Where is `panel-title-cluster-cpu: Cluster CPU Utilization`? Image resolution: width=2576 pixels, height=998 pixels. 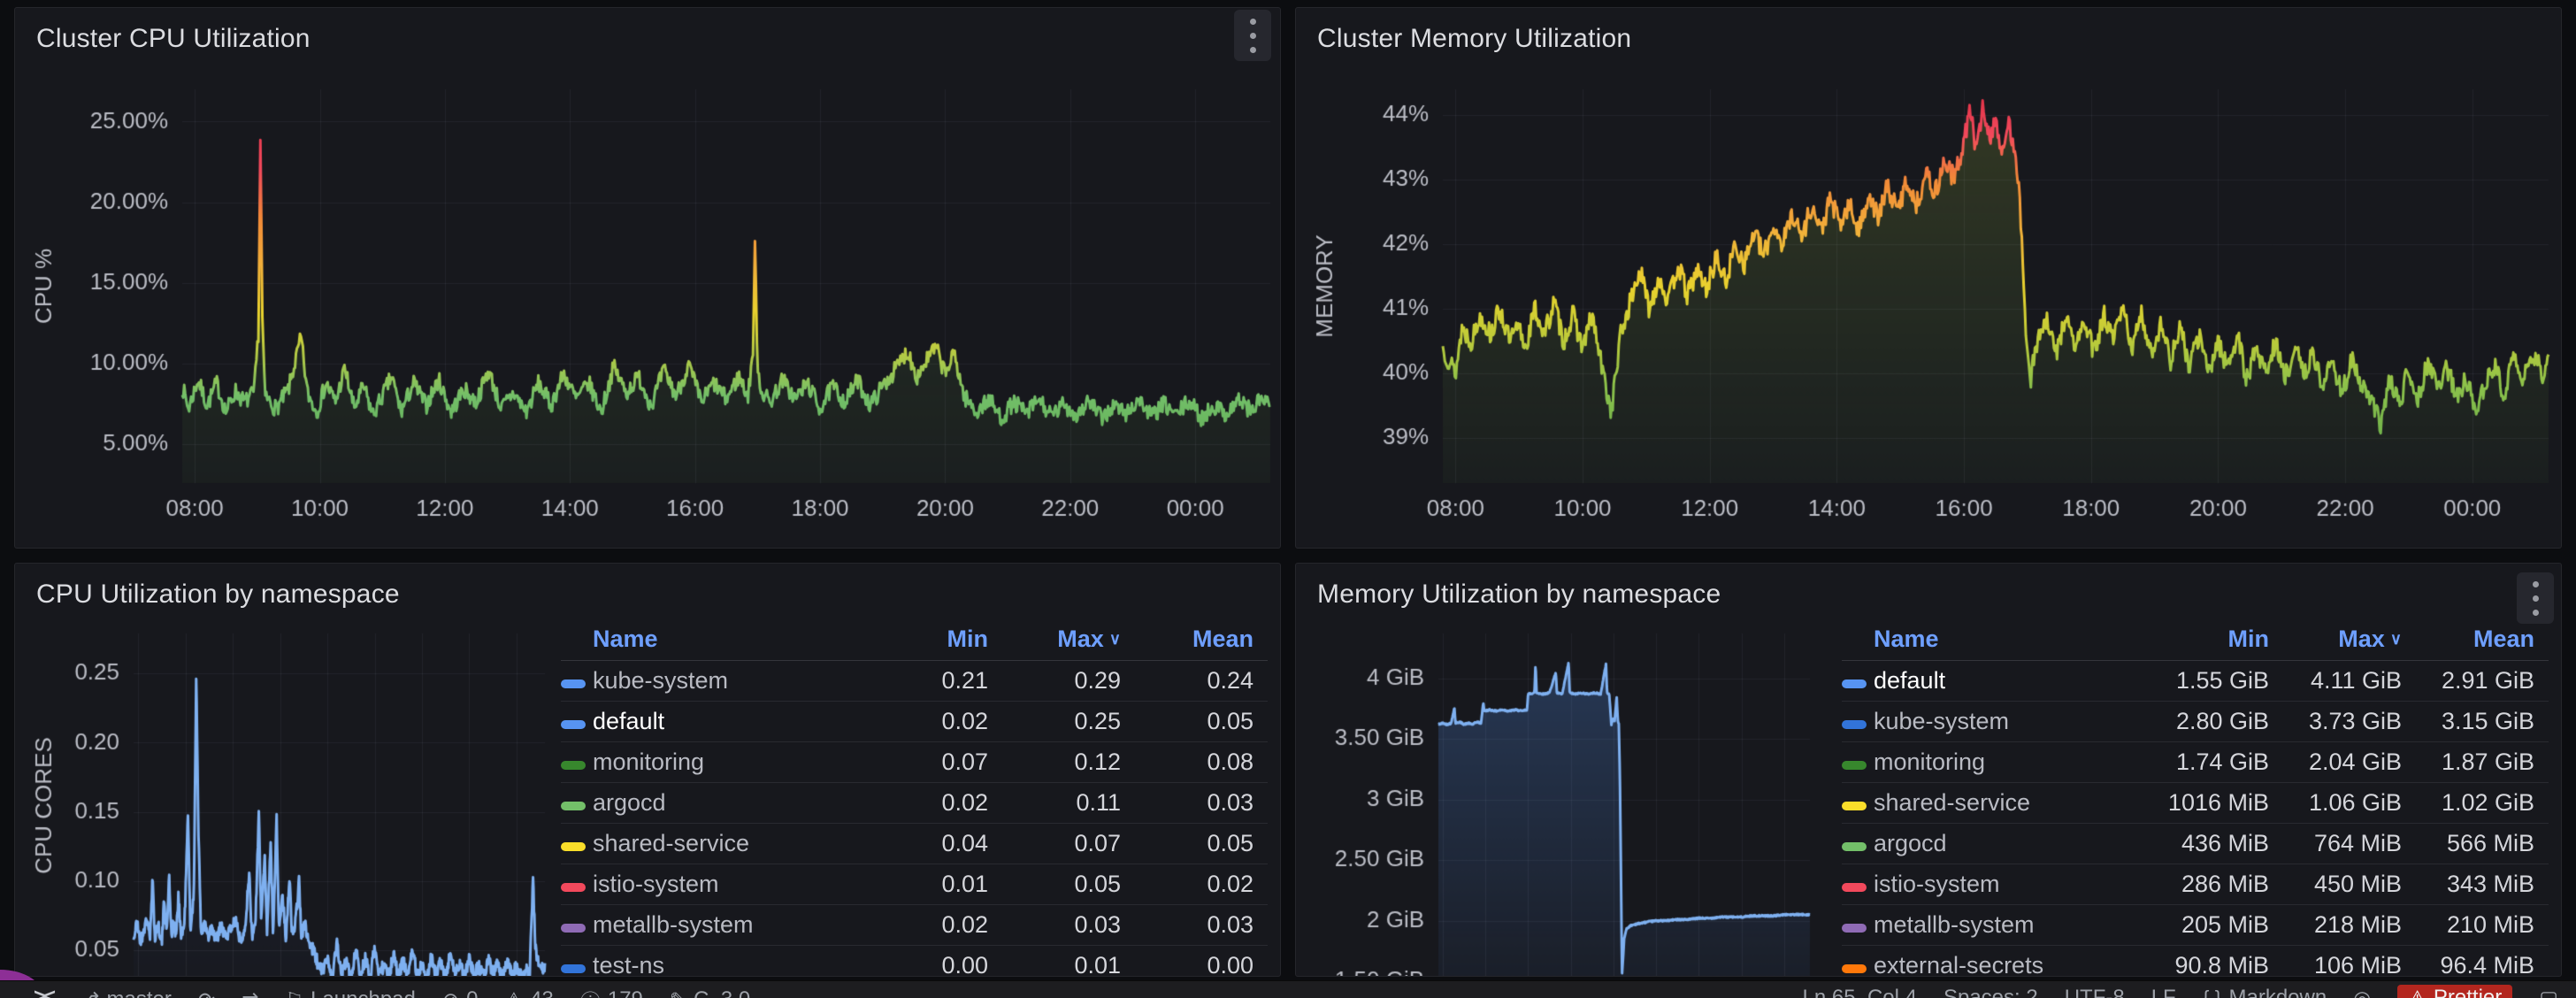
panel-title-cluster-cpu: Cluster CPU Utilization is located at coordinates (173, 38).